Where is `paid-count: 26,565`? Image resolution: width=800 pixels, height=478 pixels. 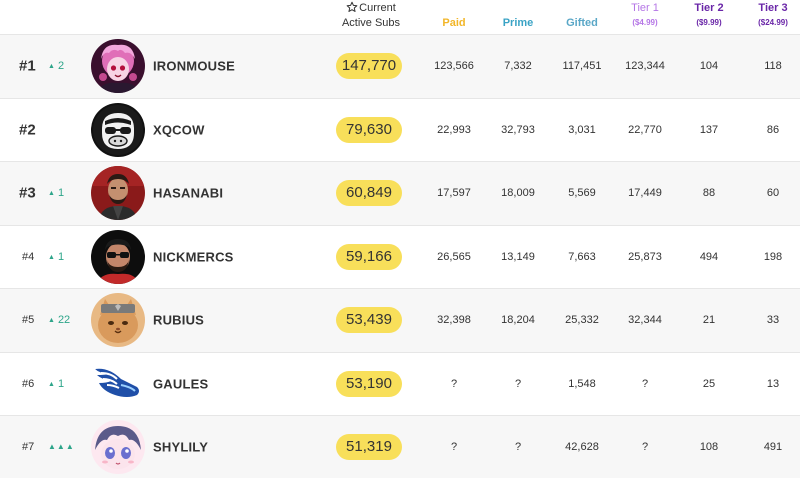
paid-count: 26,565 is located at coordinates (454, 256).